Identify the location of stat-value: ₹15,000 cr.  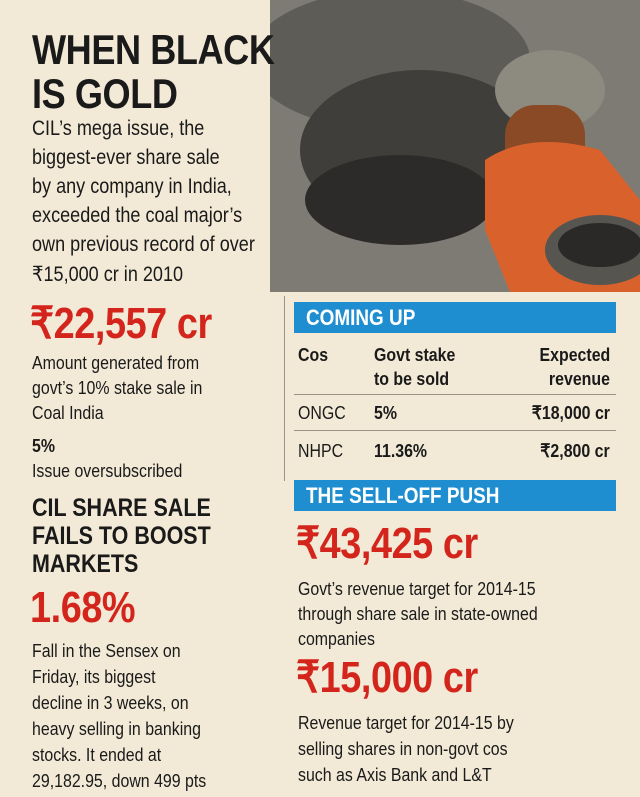
(387, 677).